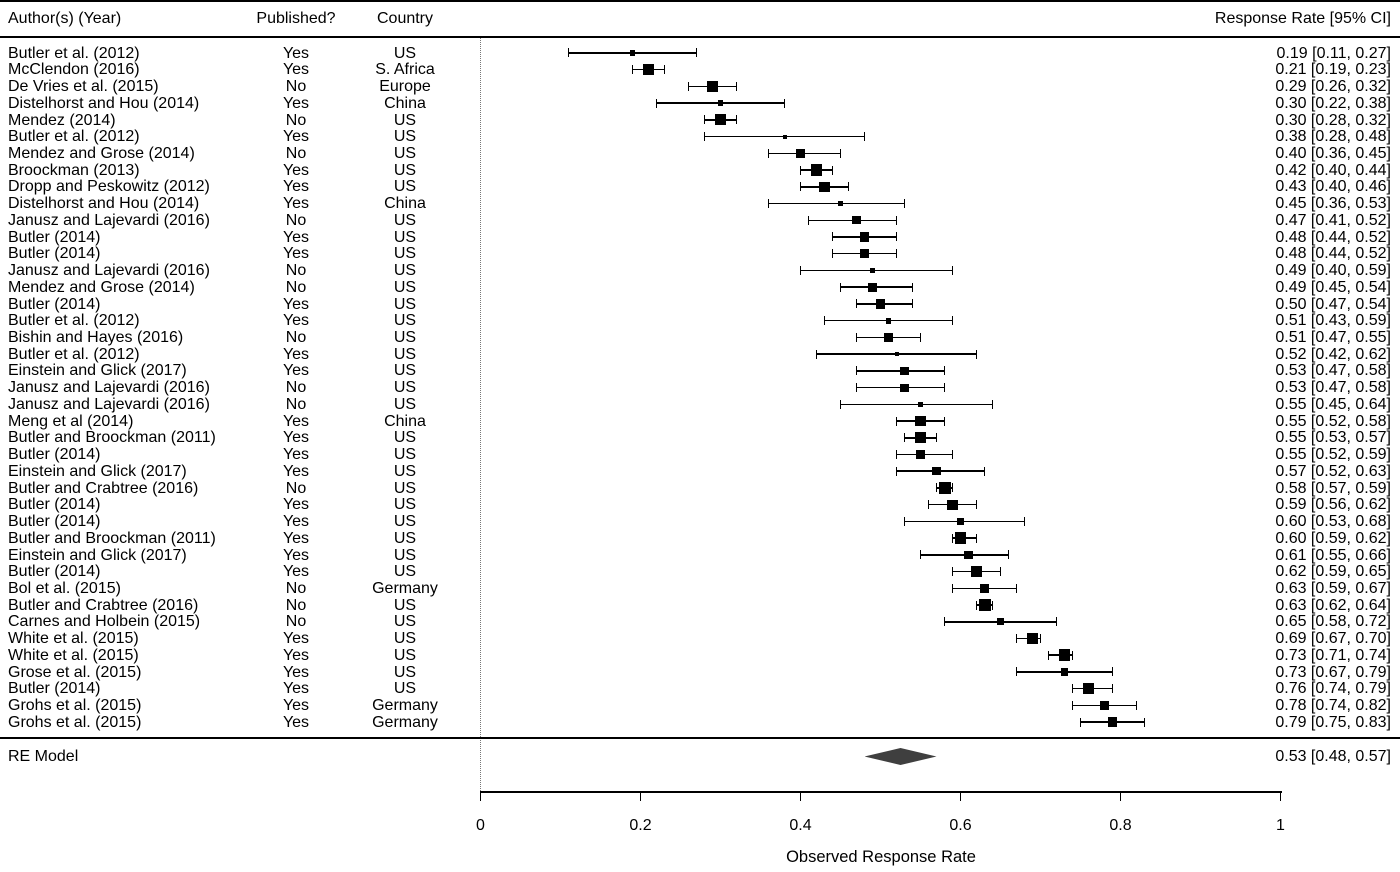 This screenshot has width=1400, height=872. I want to click on study-estimate-ci: 0.19 [0.11, 0.27], so click(1333, 53).